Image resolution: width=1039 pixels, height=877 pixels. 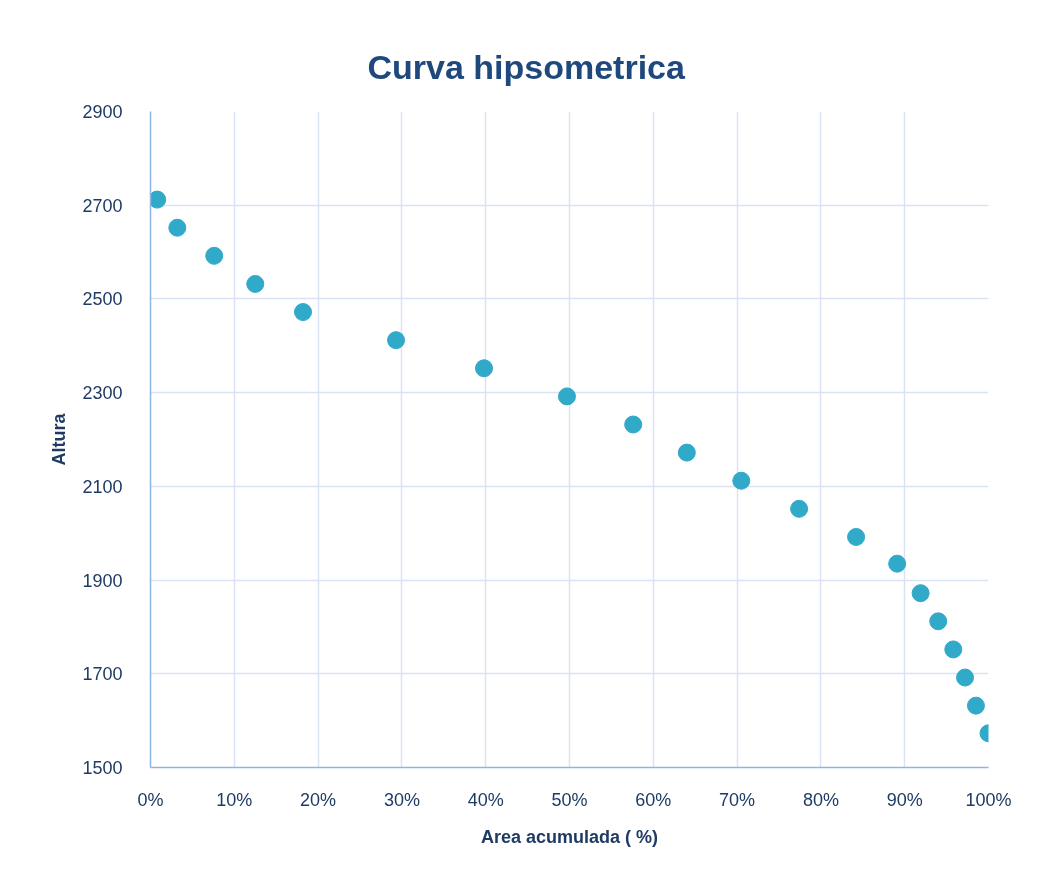 I want to click on x-tick-label: 80%, so click(x=820, y=799).